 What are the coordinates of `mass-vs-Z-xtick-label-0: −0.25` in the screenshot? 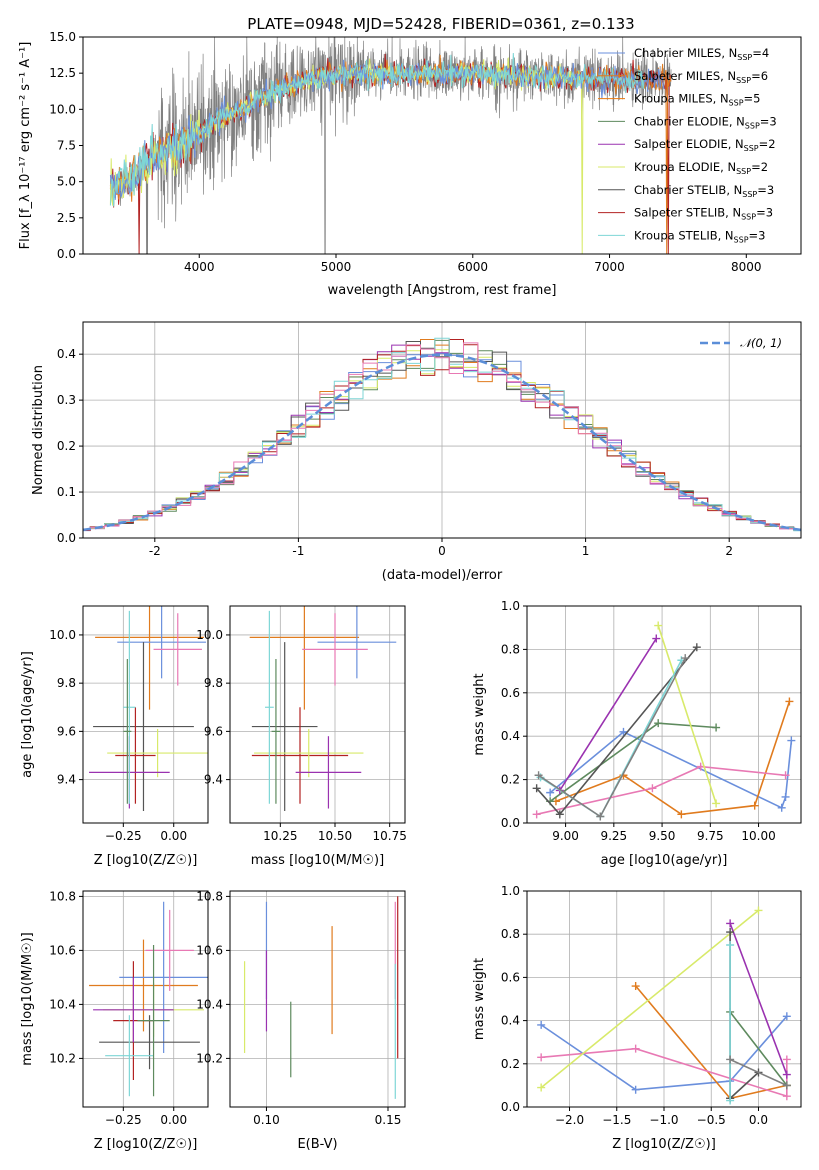 It's located at (123, 1120).